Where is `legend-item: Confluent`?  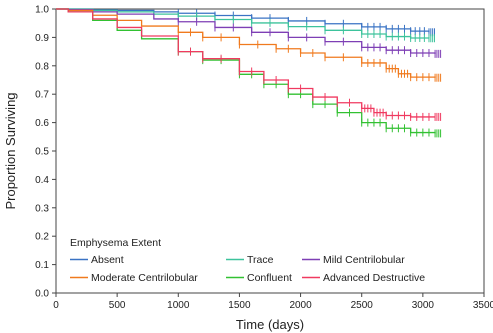 legend-item: Confluent is located at coordinates (259, 278).